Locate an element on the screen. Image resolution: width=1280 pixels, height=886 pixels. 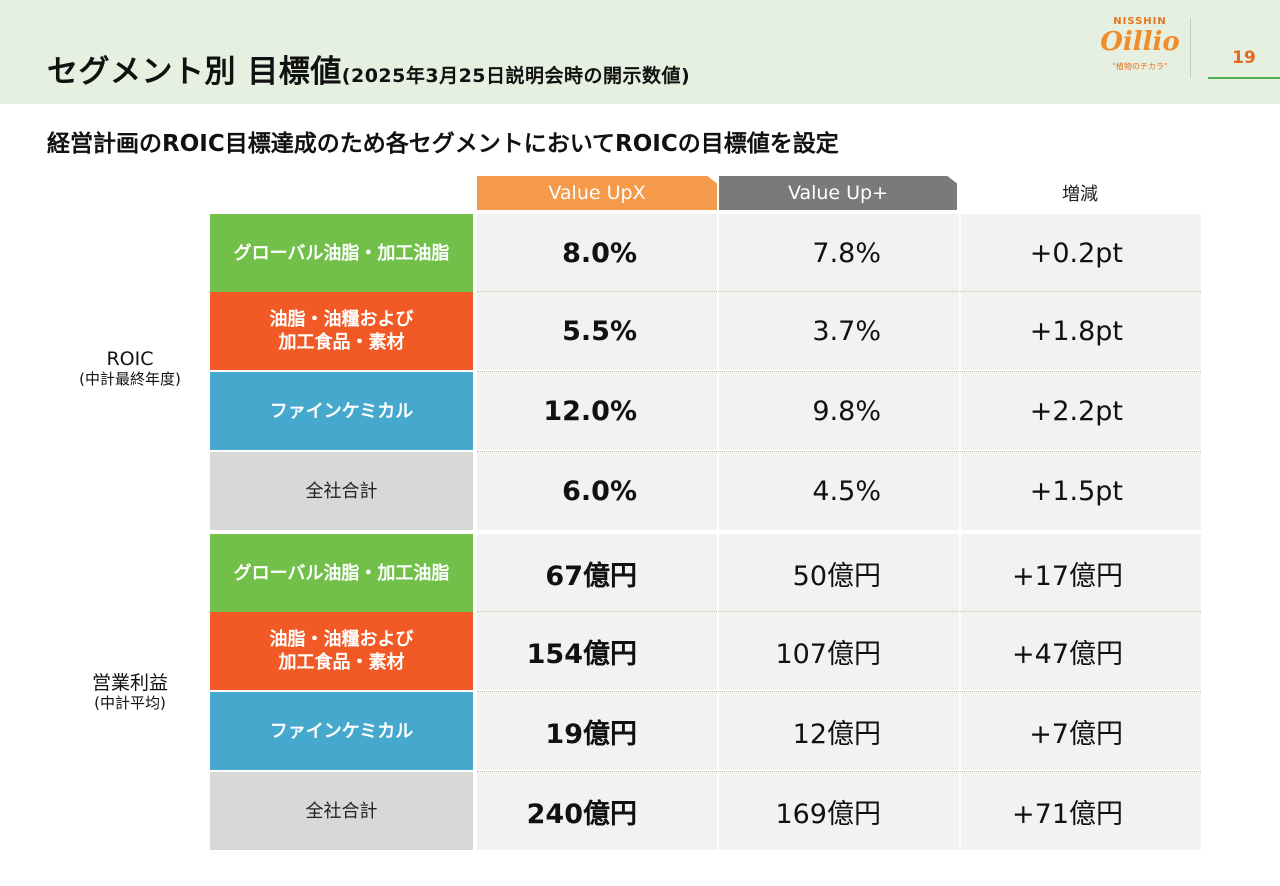
value-up-plus-cell: 107億円 is located at coordinates (839, 651).